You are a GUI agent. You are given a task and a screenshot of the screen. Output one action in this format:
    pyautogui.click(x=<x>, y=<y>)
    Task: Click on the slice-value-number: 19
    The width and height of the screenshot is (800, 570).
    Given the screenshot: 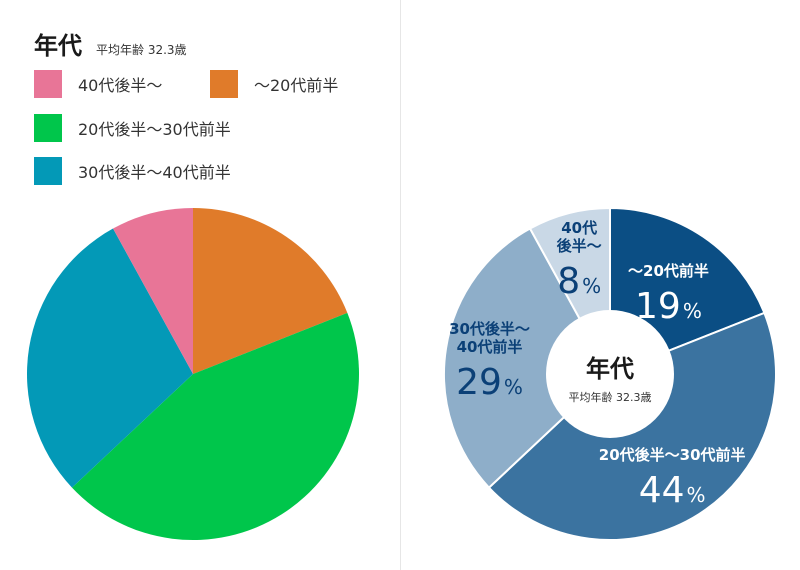 What is the action you would take?
    pyautogui.click(x=658, y=306)
    